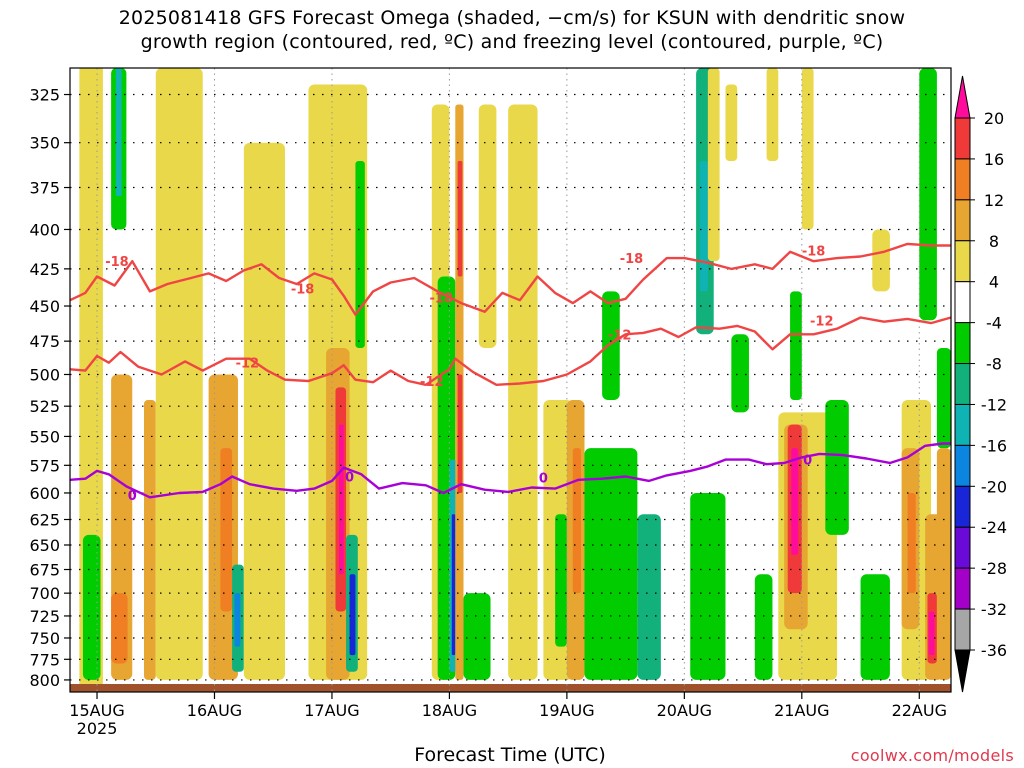 Image resolution: width=1024 pixels, height=768 pixels. Describe the element at coordinates (684, 710) in the screenshot. I see `x-tick-label: 20AUG` at that location.